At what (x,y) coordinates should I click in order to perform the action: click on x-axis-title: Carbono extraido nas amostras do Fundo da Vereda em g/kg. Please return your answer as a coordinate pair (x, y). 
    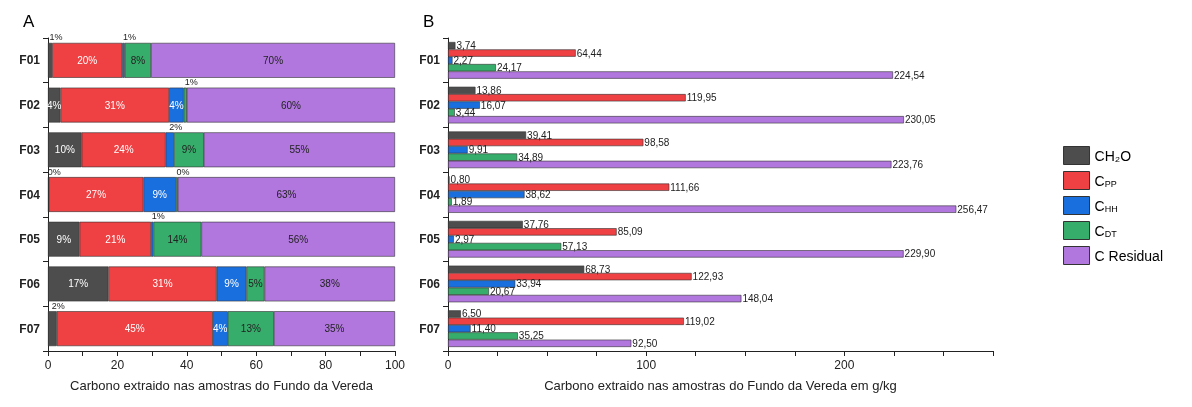
    Looking at the image, I should click on (720, 385).